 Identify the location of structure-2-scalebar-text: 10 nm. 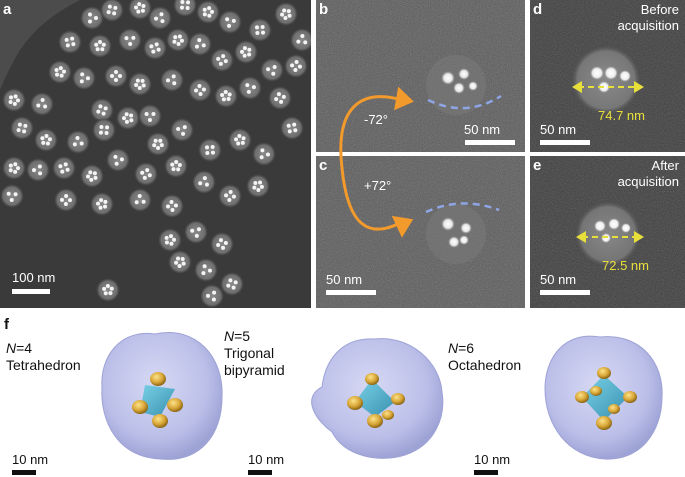
(266, 459).